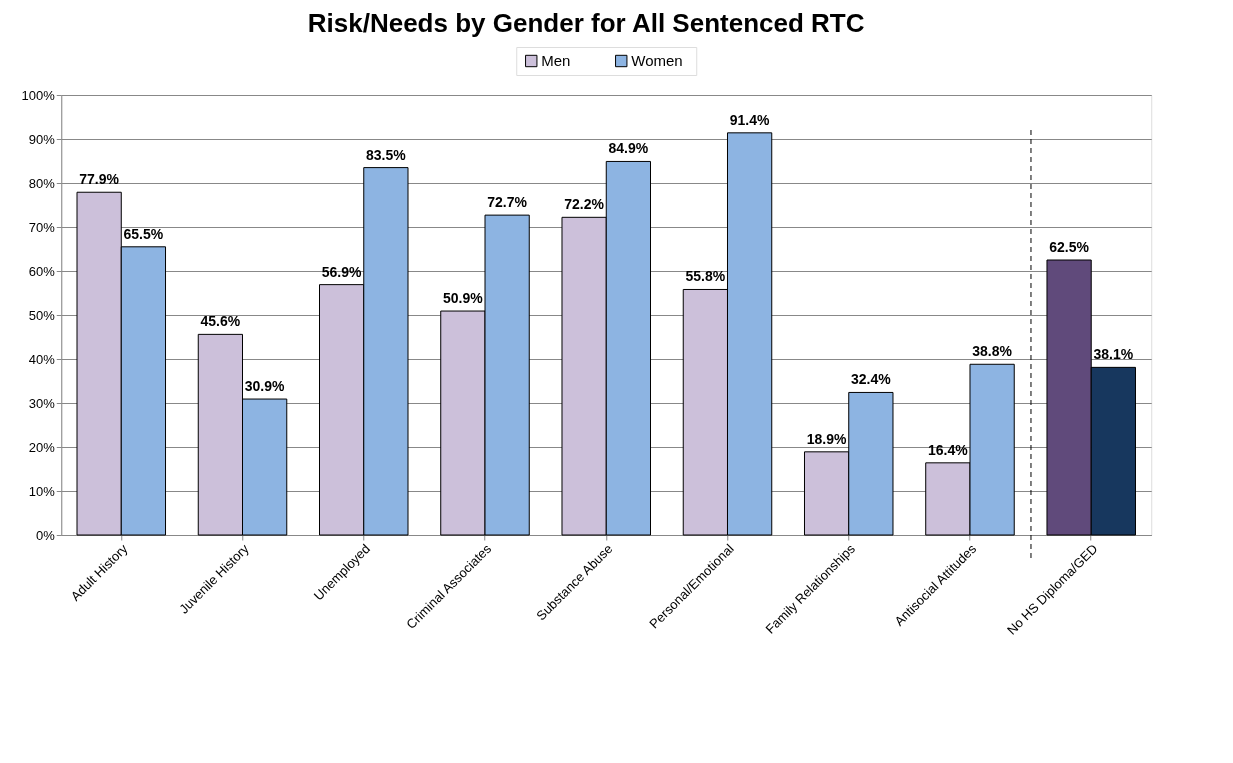 The image size is (1233, 763). Describe the element at coordinates (705, 276) in the screenshot. I see `data-label: 55.8%` at that location.